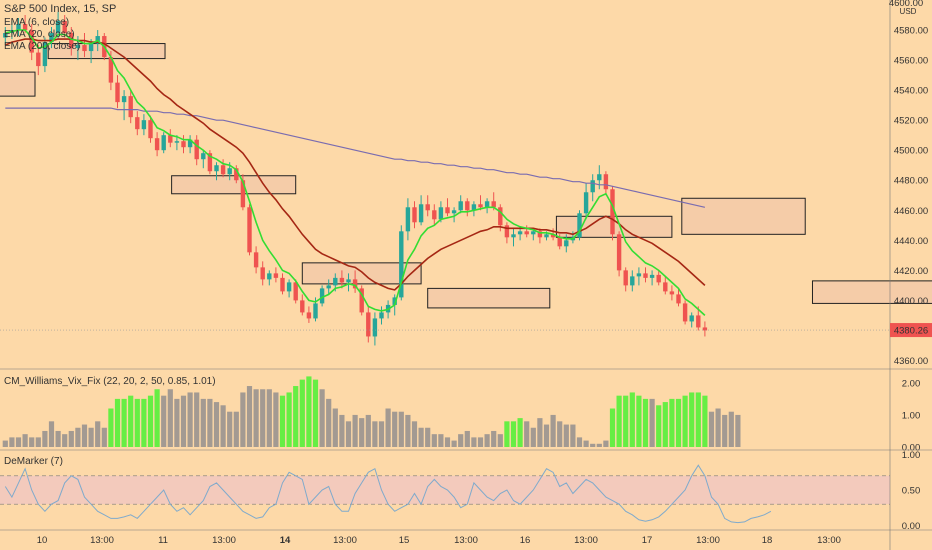 This screenshot has width=932, height=550. What do you see at coordinates (767, 540) in the screenshot?
I see `time-tick-label: 18` at bounding box center [767, 540].